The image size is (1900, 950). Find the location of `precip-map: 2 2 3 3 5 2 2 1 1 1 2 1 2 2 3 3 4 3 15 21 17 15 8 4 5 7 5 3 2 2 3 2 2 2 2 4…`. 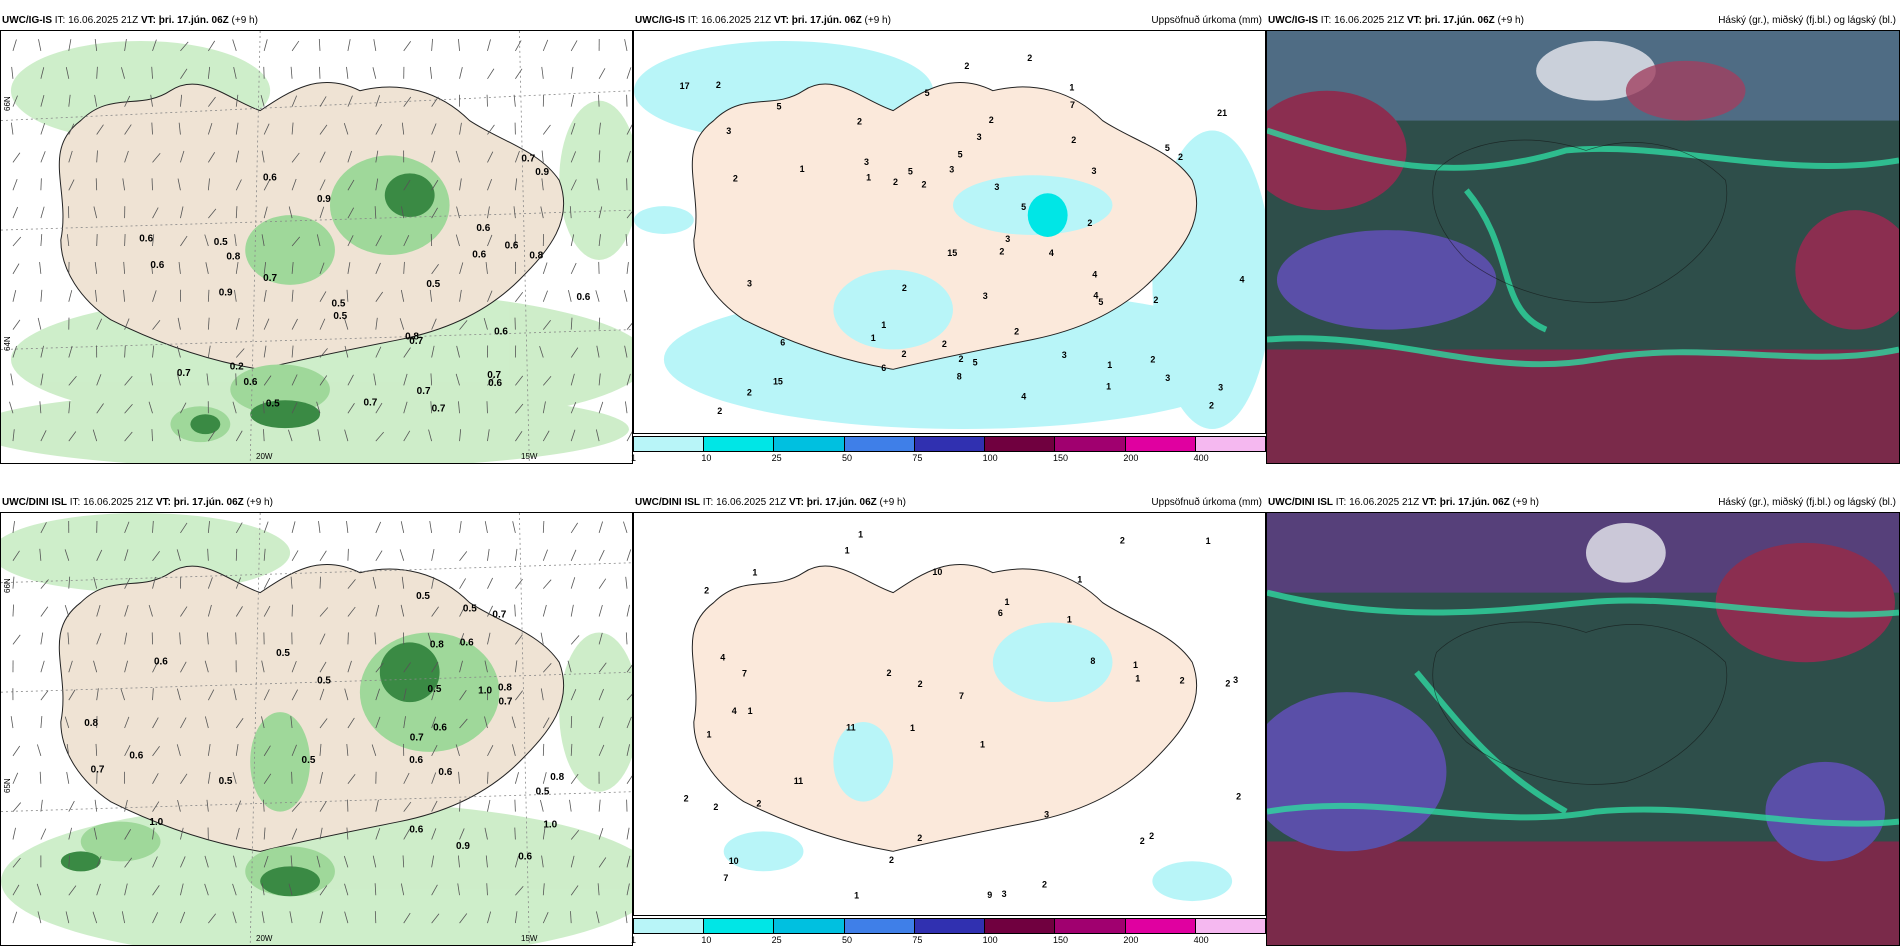

precip-map: 2 2 3 3 5 2 2 1 1 1 2 1 2 2 3 3 4 3 15 21 17 15 8 4 5 7 5 3 2 2 3 2 2 2 2 4… is located at coordinates (949, 232).